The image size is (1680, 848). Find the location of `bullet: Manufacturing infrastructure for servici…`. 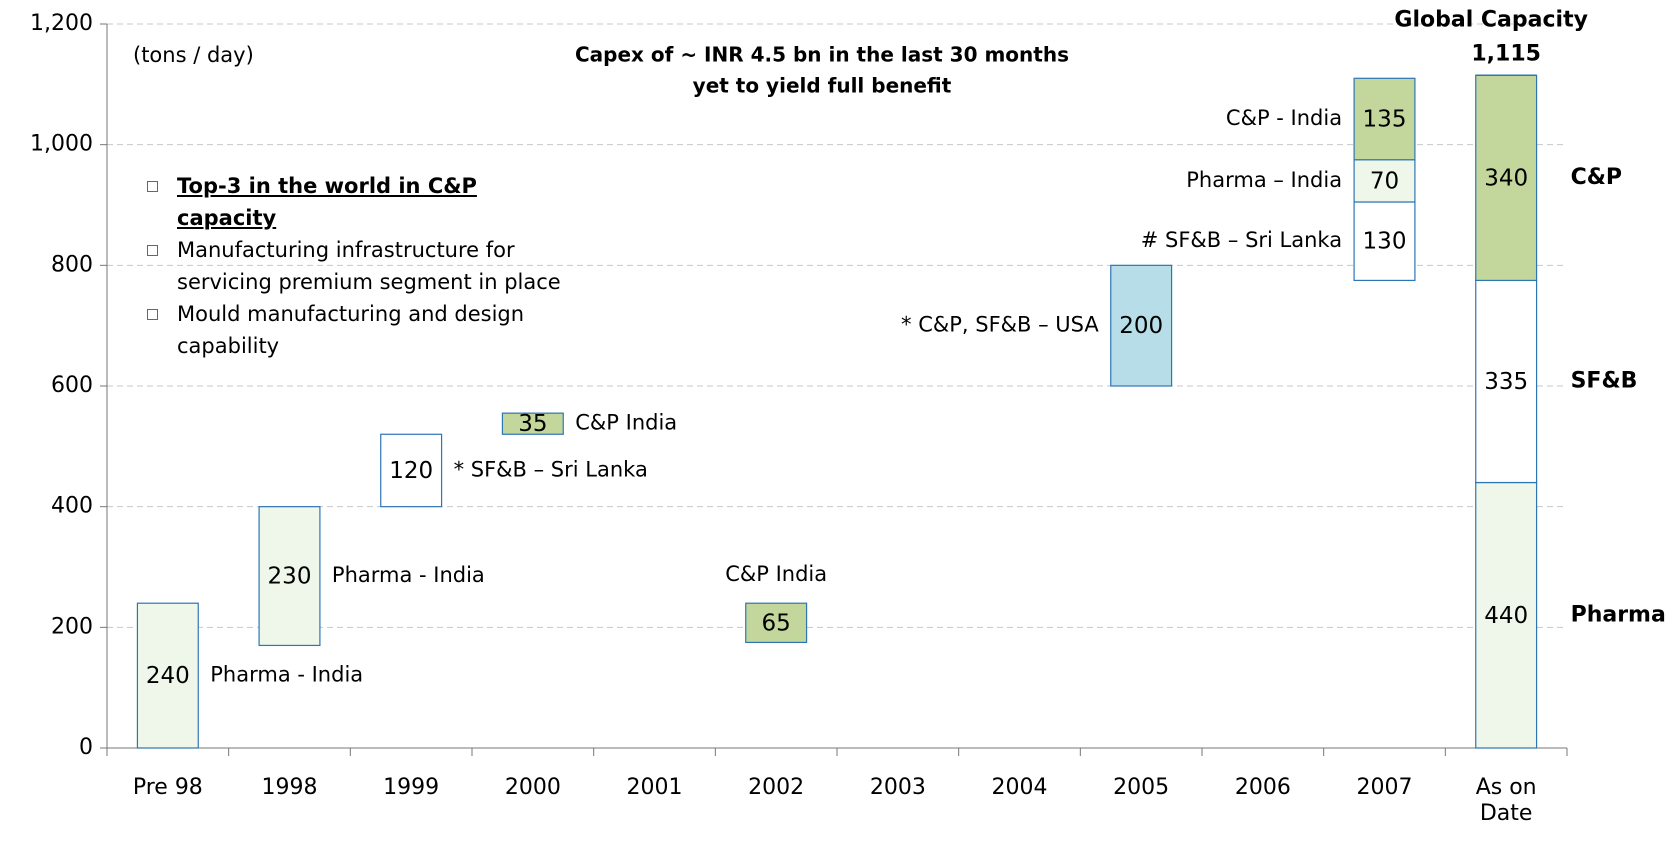

bullet: Manufacturing infrastructure for servici… is located at coordinates (363, 266).